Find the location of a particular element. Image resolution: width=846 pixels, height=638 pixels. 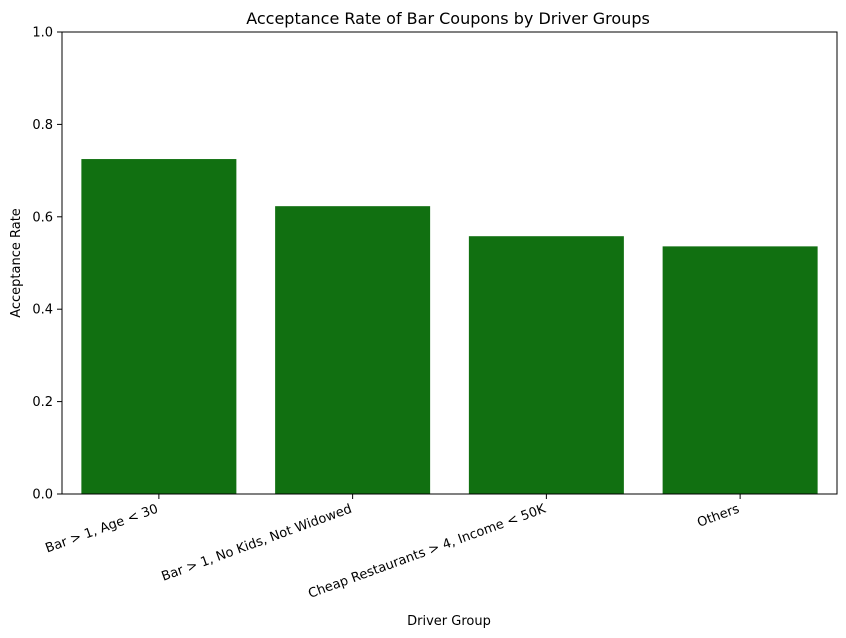

y-tick-label: 0.0 is located at coordinates (42, 495).